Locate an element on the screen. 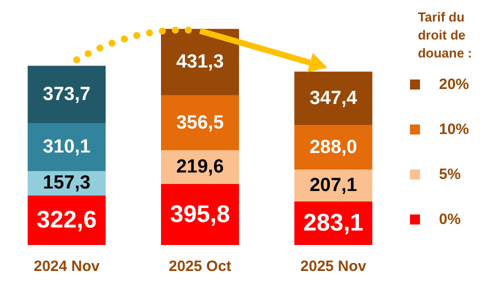 This screenshot has width=480, height=289. x-tick-label: 2025 Oct is located at coordinates (200, 266).